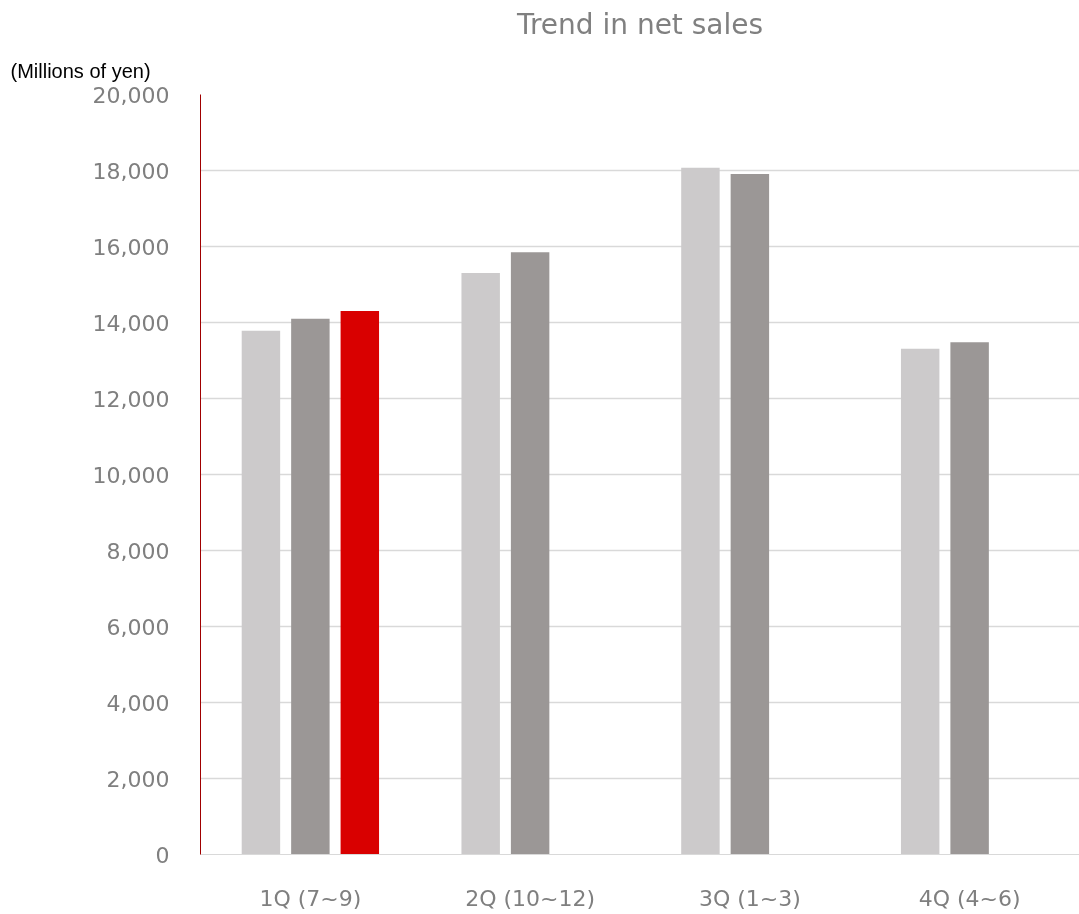 The image size is (1079, 914). I want to click on x-tick-label: 2Q (10~12), so click(530, 898).